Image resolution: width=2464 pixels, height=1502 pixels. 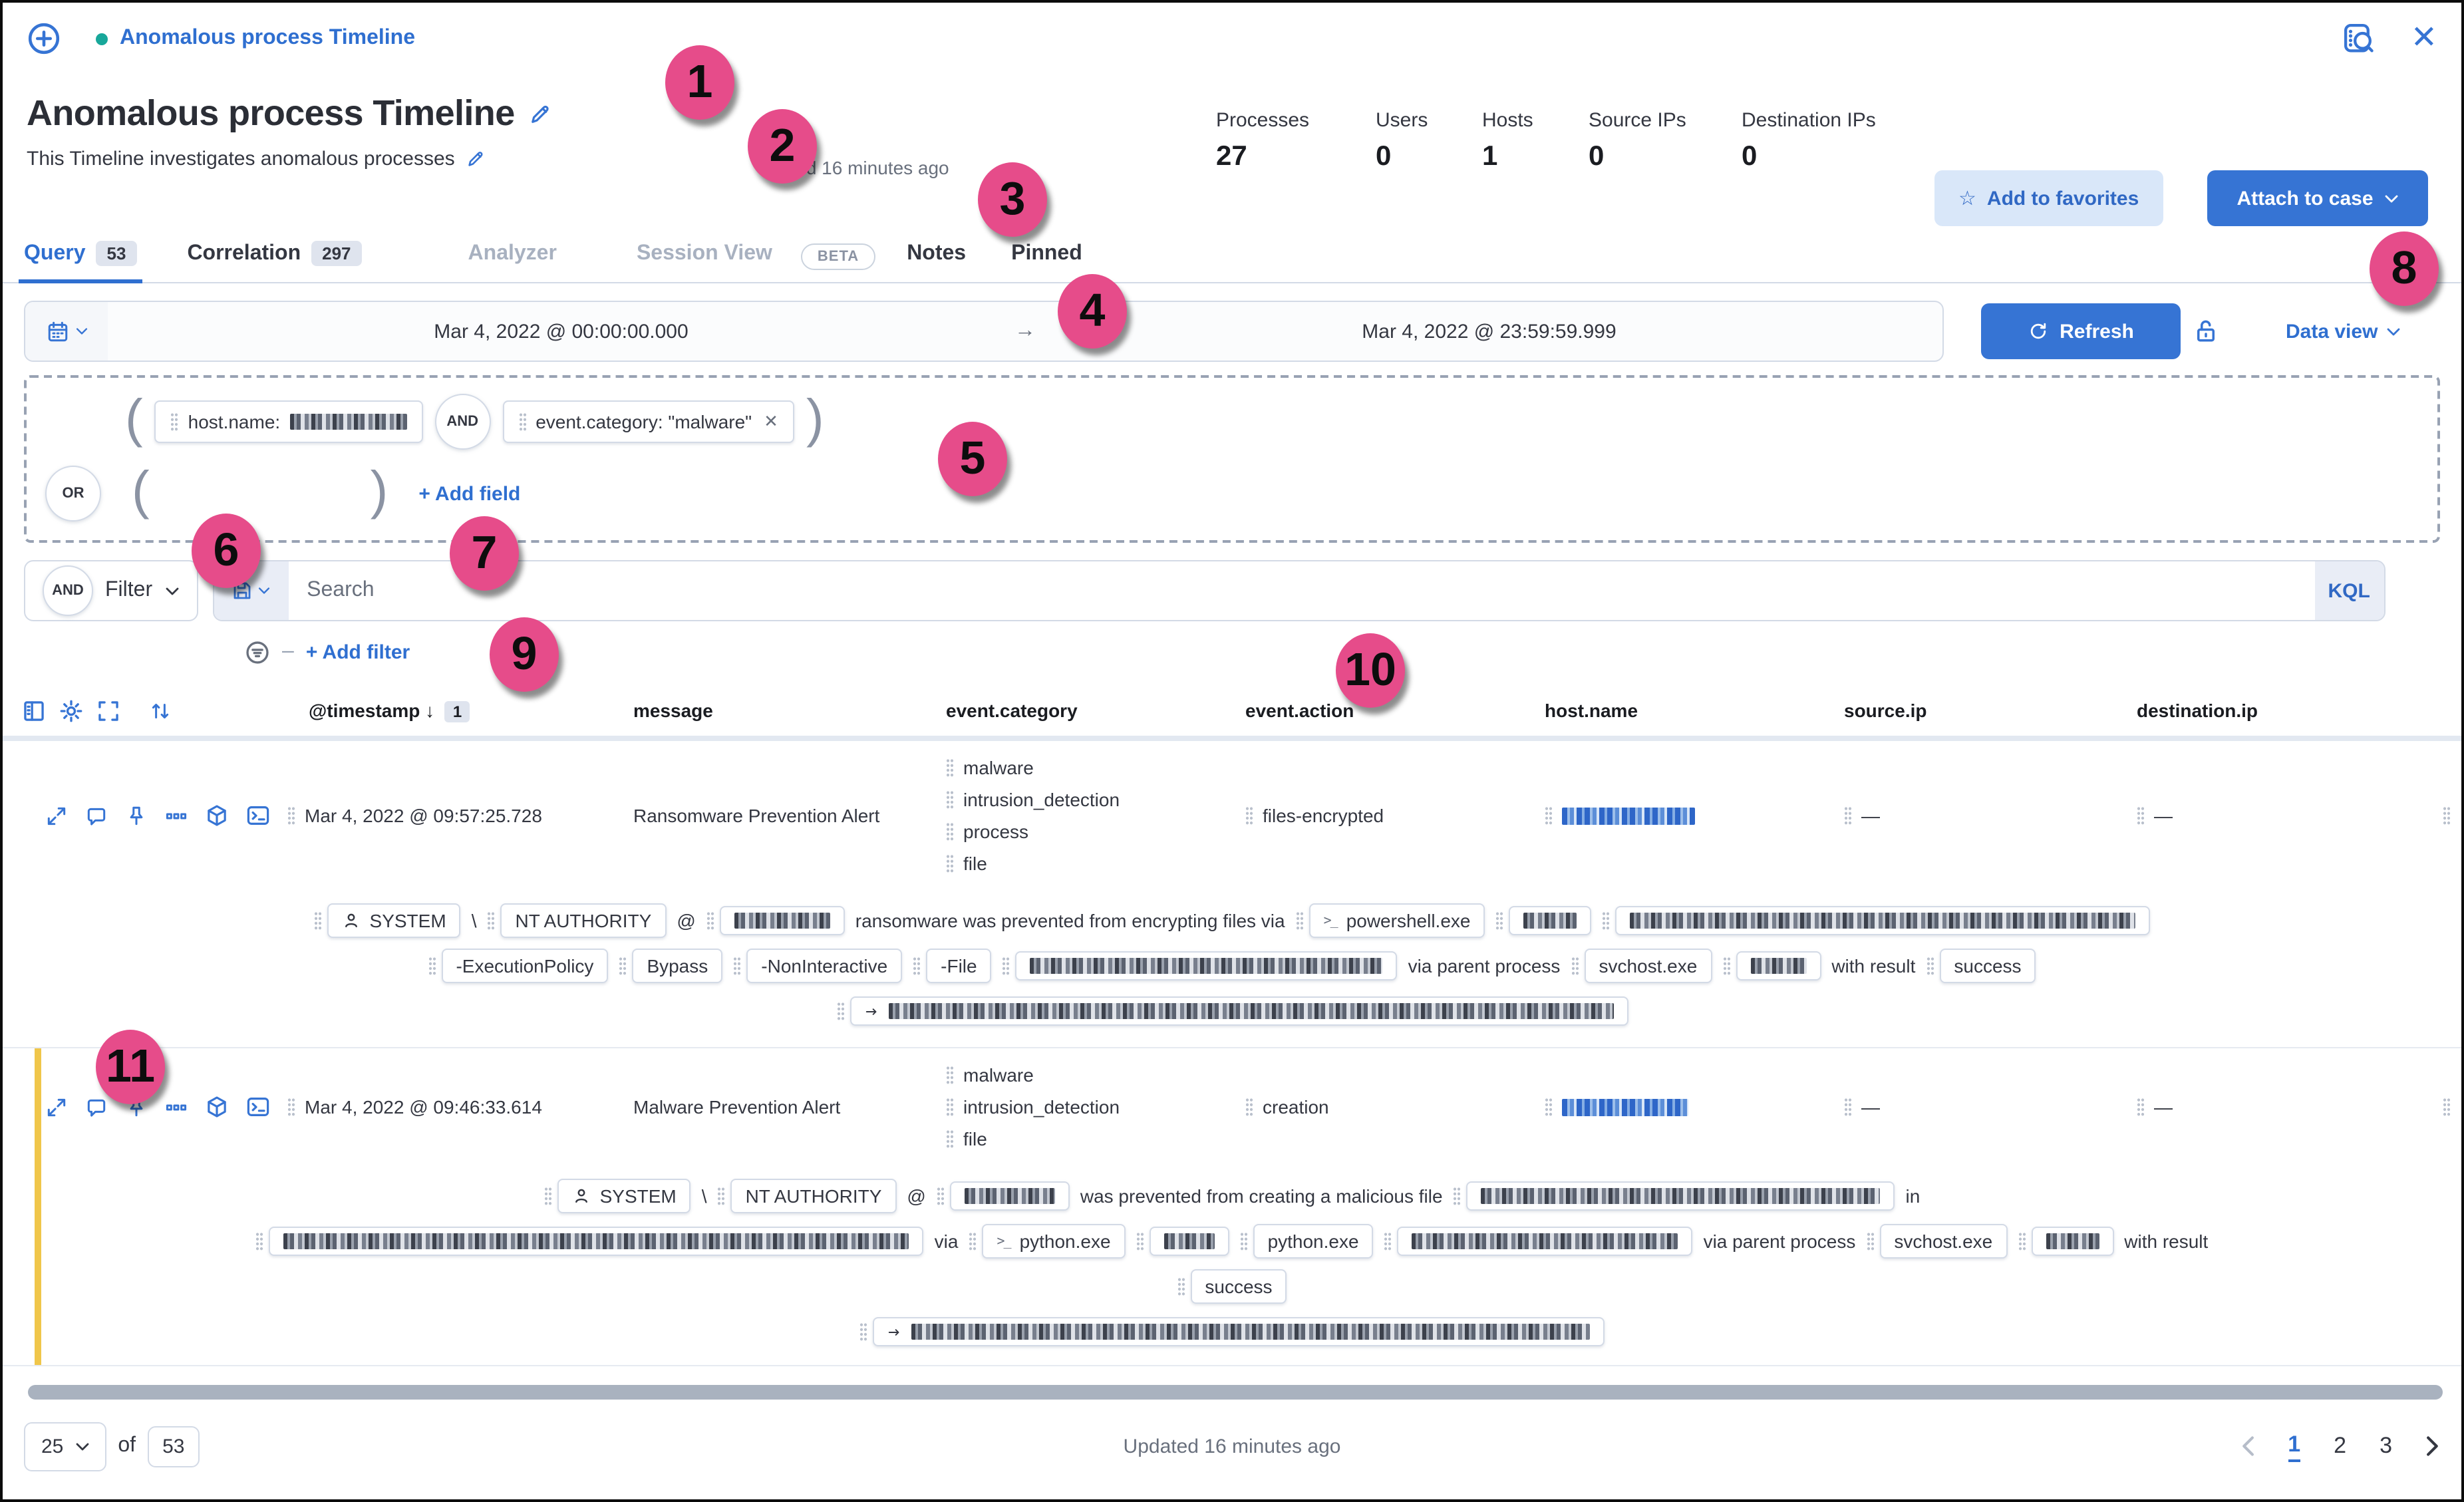 I want to click on tab-notes: Notes, so click(x=937, y=253).